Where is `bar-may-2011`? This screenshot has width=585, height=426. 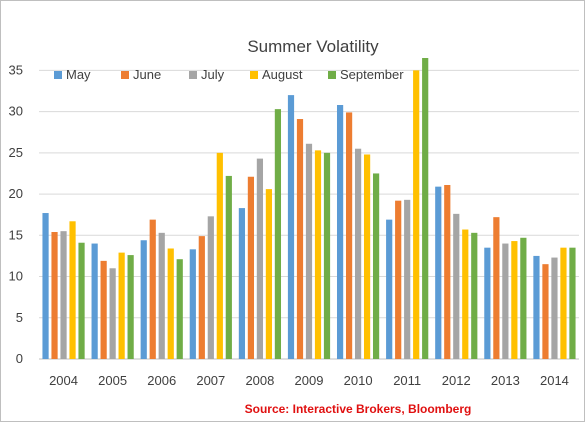 bar-may-2011 is located at coordinates (389, 289).